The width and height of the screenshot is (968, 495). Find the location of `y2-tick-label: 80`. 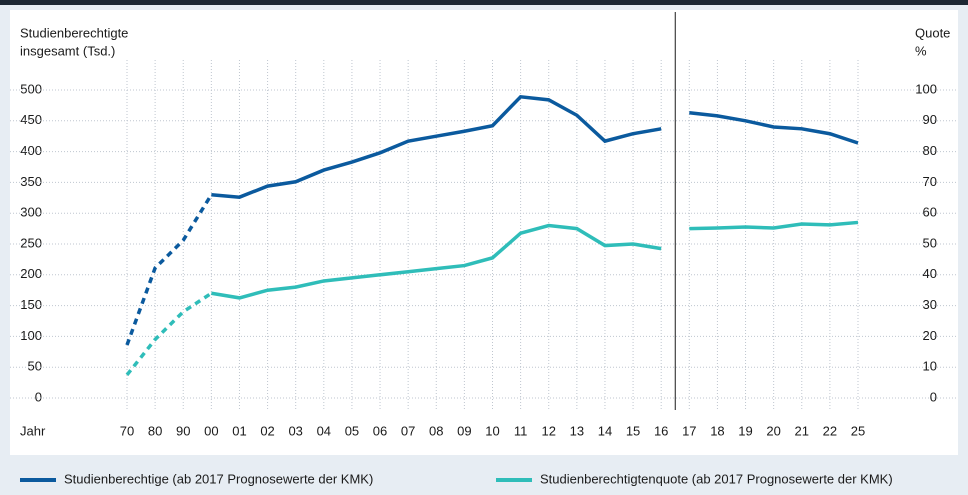

y2-tick-label: 80 is located at coordinates (930, 150).